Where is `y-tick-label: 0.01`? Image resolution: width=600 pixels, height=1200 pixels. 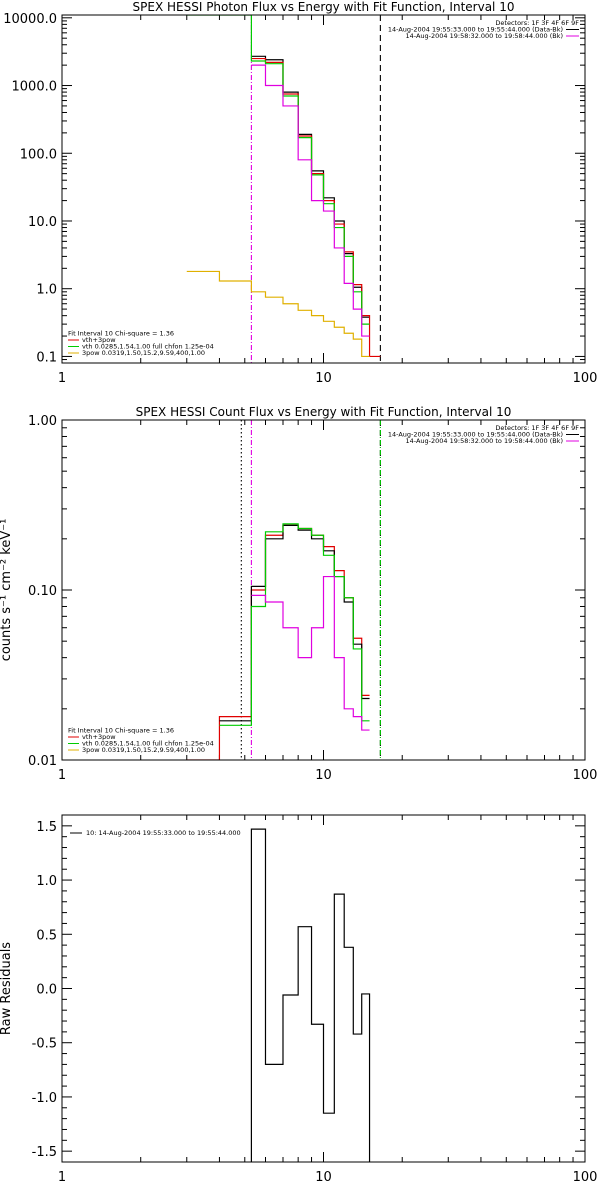
y-tick-label: 0.01 is located at coordinates (42, 761).